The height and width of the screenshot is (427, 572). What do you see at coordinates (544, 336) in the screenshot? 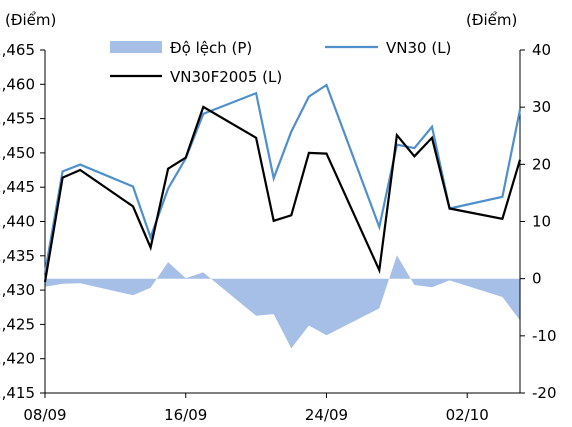
I see `right-tick-label: -10` at bounding box center [544, 336].